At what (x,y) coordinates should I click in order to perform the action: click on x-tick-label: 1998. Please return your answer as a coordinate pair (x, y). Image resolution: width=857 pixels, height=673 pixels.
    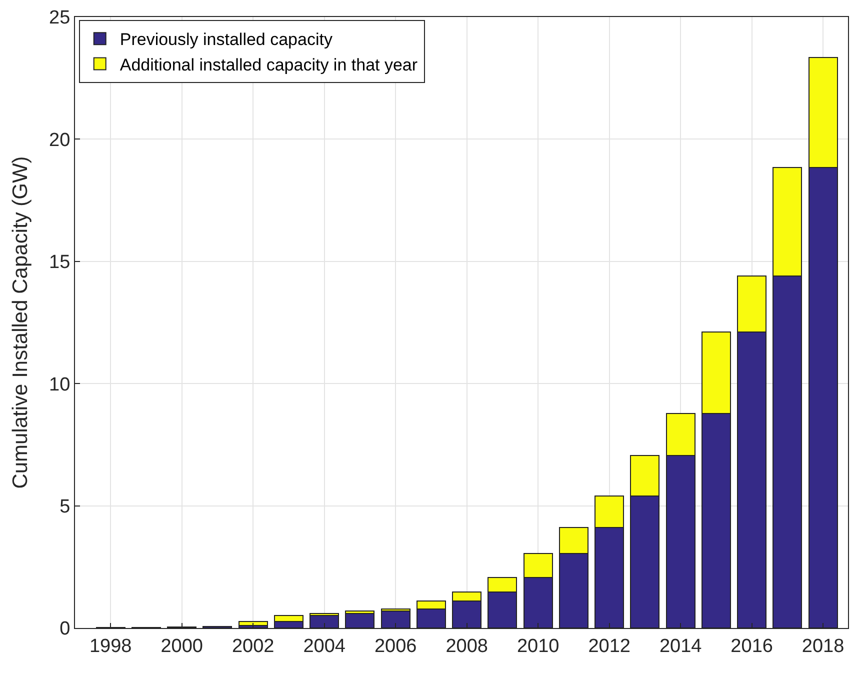
    Looking at the image, I should click on (110, 646).